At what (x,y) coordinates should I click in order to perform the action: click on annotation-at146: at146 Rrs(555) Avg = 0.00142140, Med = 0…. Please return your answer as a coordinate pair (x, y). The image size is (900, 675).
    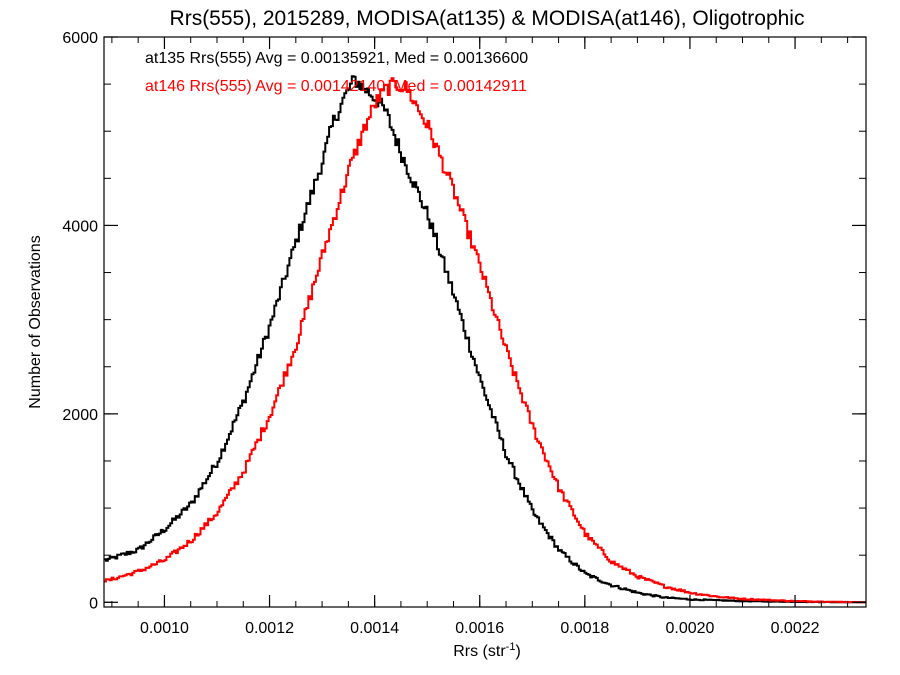
    Looking at the image, I should click on (336, 86).